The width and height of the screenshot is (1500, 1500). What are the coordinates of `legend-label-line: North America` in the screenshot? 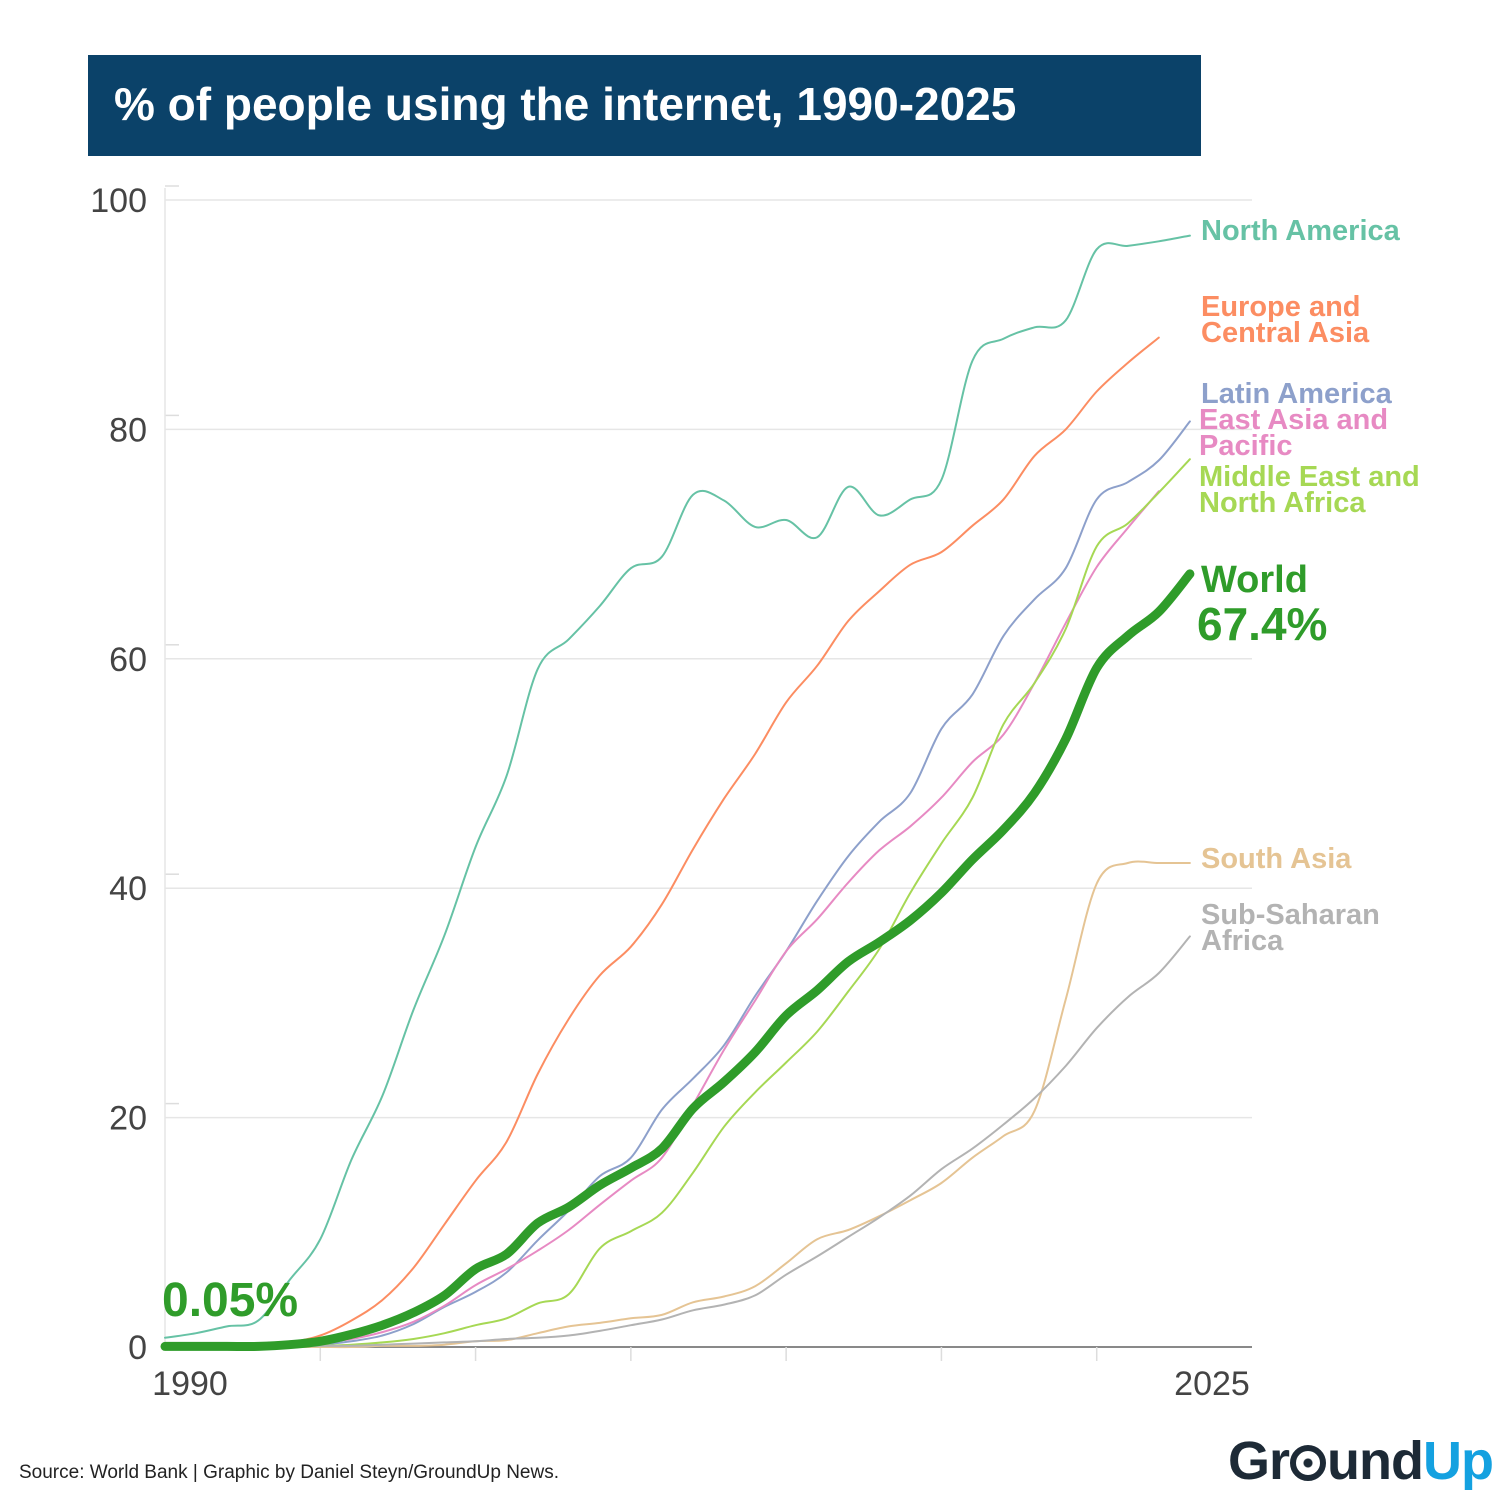 It's located at (1301, 231).